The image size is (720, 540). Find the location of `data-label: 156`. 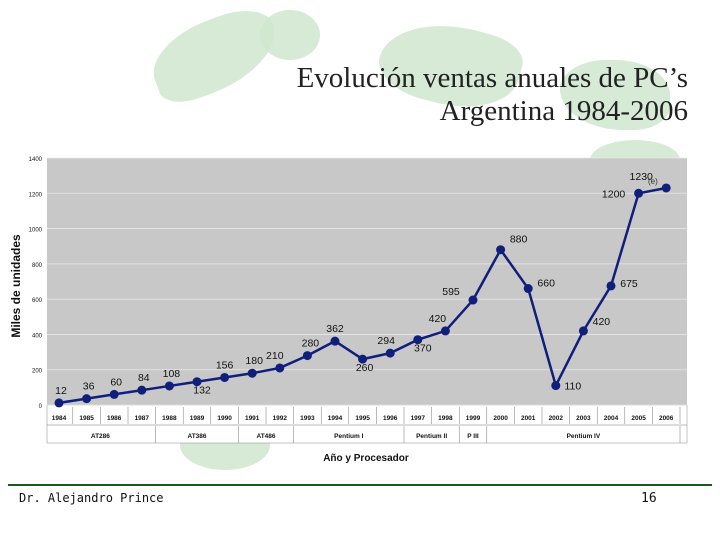

data-label: 156 is located at coordinates (225, 365).